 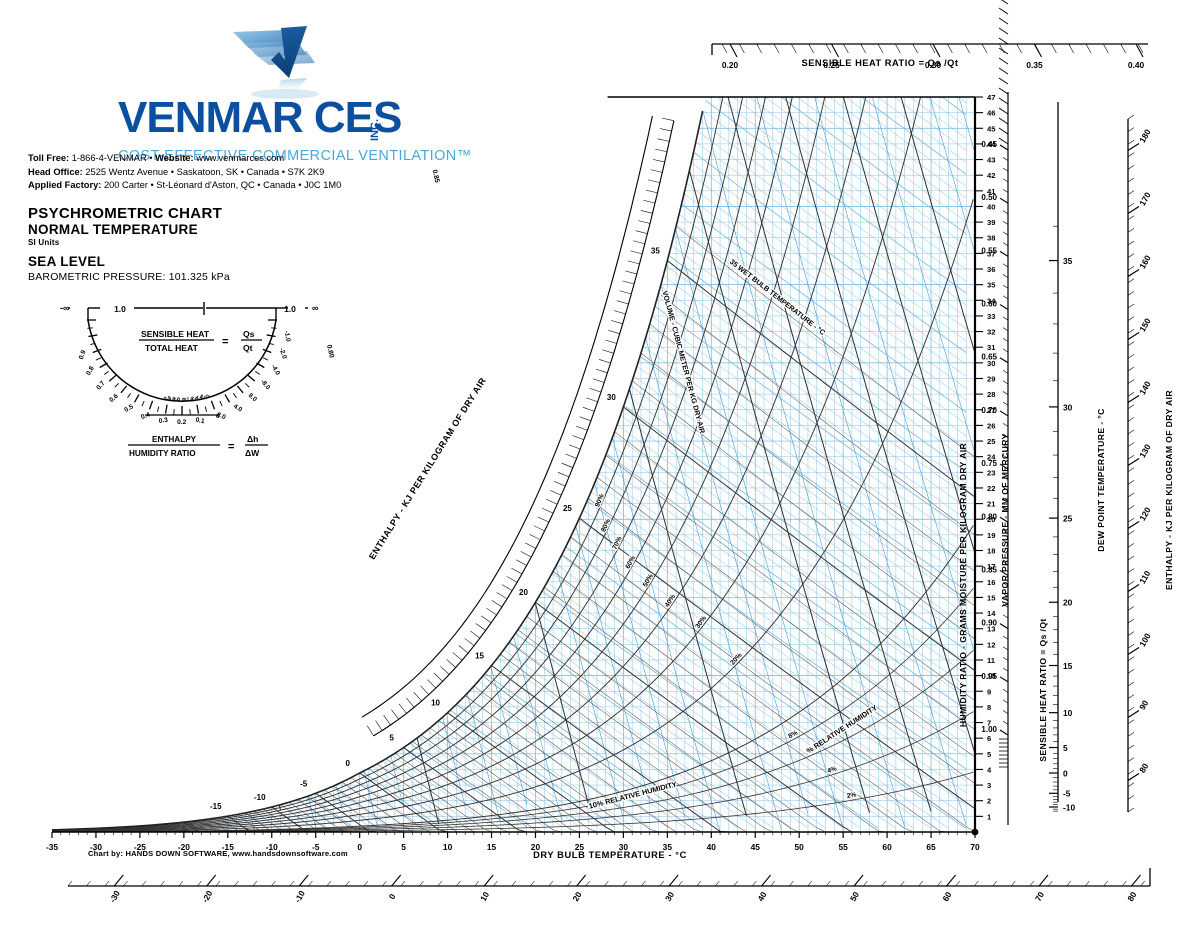 What do you see at coordinates (162, 453) in the screenshot?
I see `formula-enthalpy-denominator: HUMIDITY RATIO` at bounding box center [162, 453].